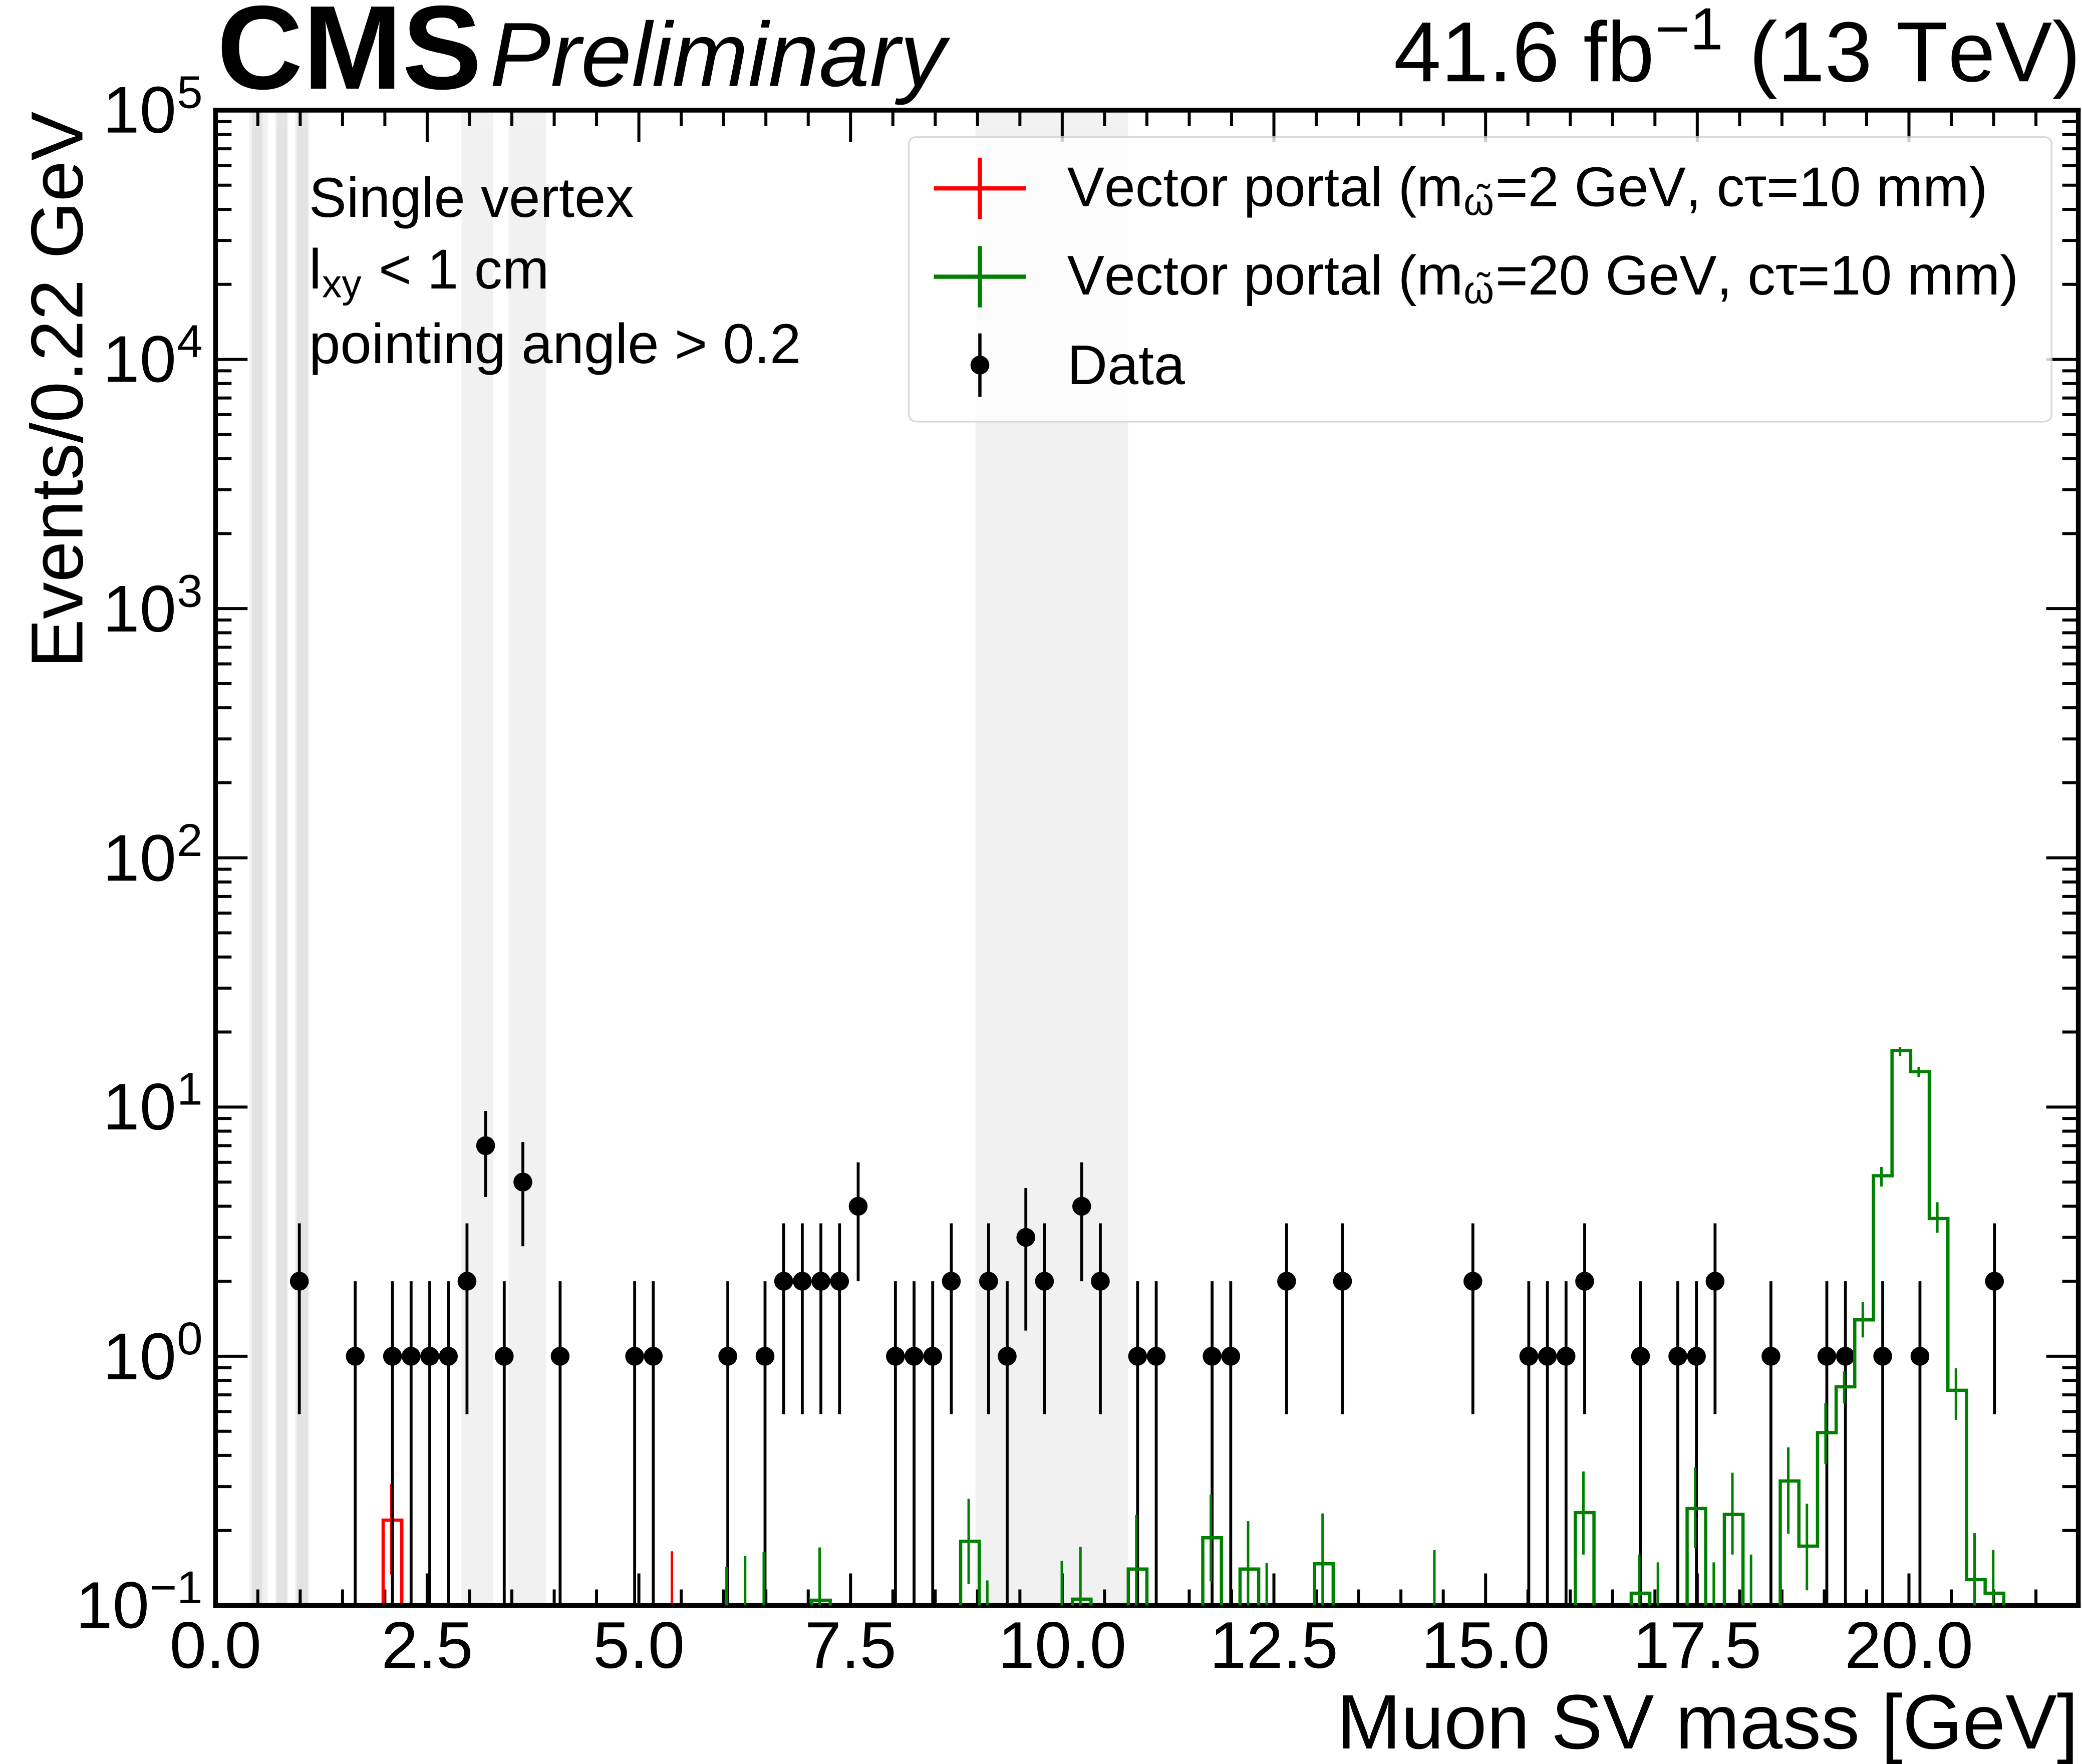 The image size is (2082, 1764). What do you see at coordinates (1707, 1721) in the screenshot?
I see `svg-text: Muon SV mass [GeV]` at bounding box center [1707, 1721].